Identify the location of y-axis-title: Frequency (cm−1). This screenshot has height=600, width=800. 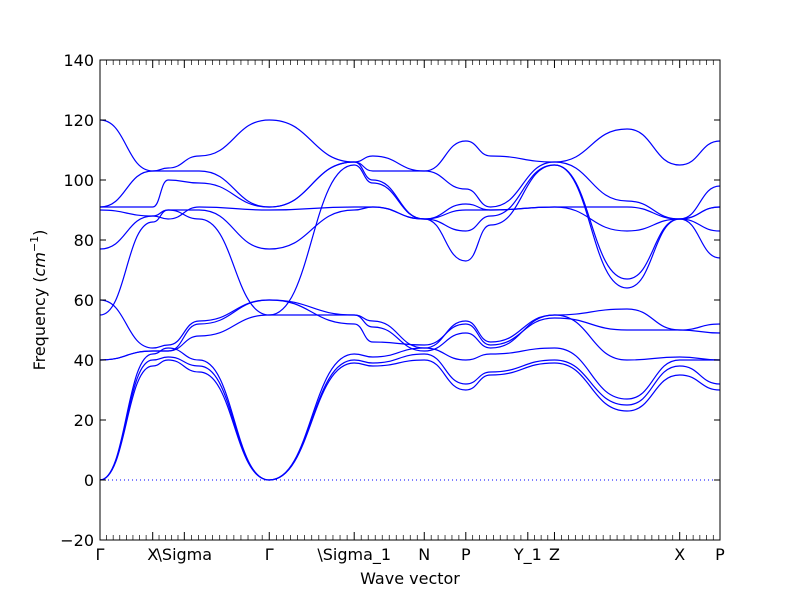
(38, 300).